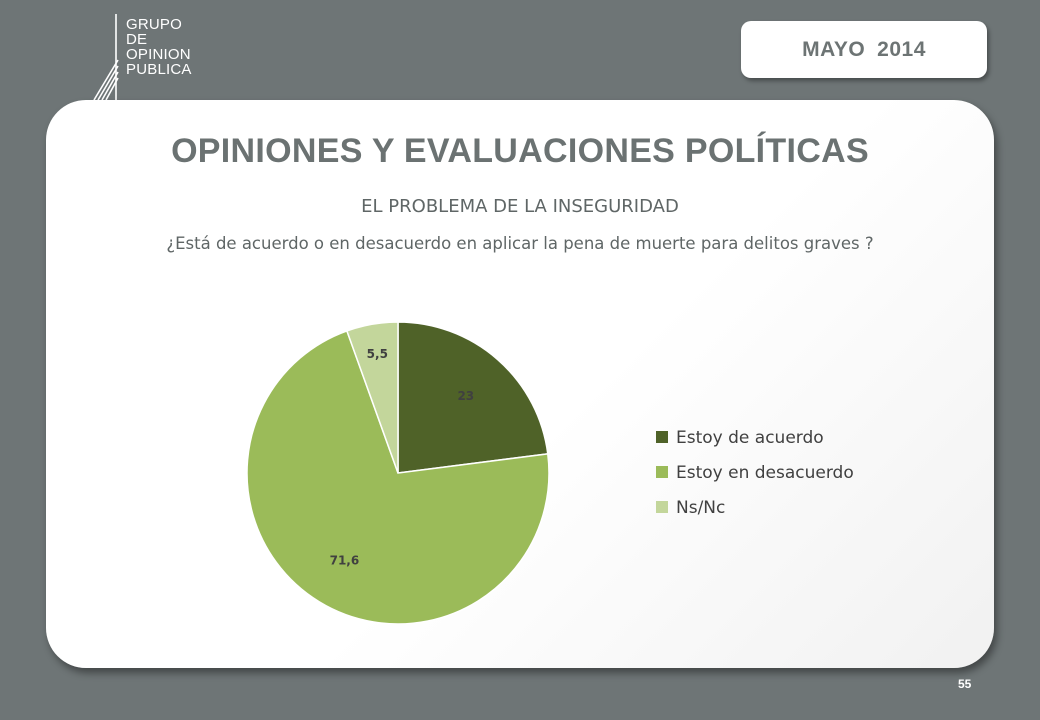 Image resolution: width=1040 pixels, height=720 pixels. I want to click on legend-label: Estoy de acuerdo, so click(750, 438).